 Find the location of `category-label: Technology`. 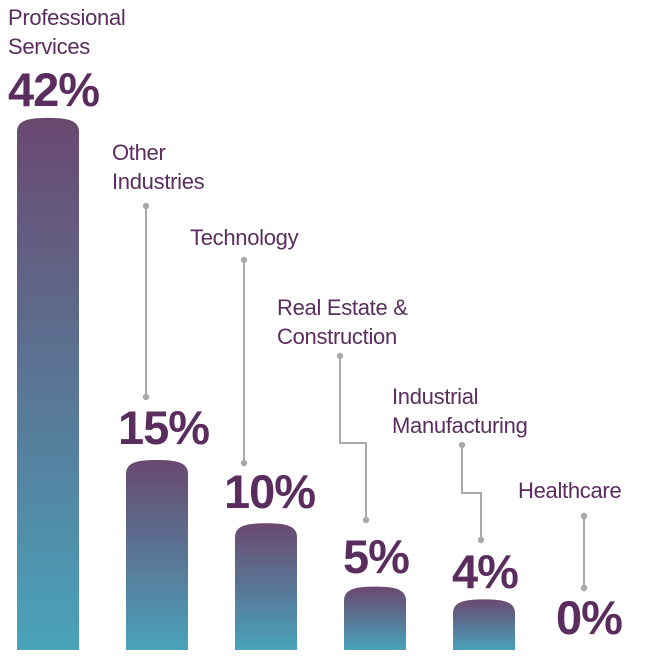

category-label: Technology is located at coordinates (244, 237).